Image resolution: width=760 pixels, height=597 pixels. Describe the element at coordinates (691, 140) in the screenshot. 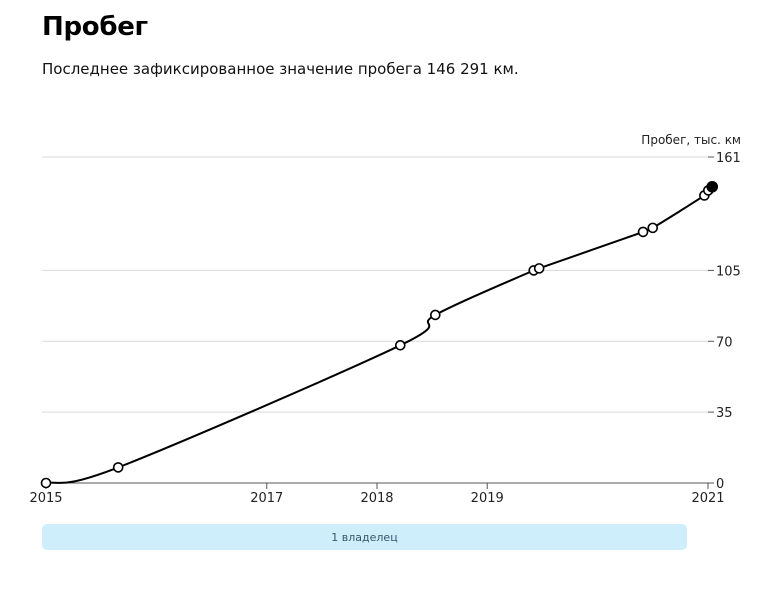

I see `y-axis-title: Пробег, тыс. км` at that location.